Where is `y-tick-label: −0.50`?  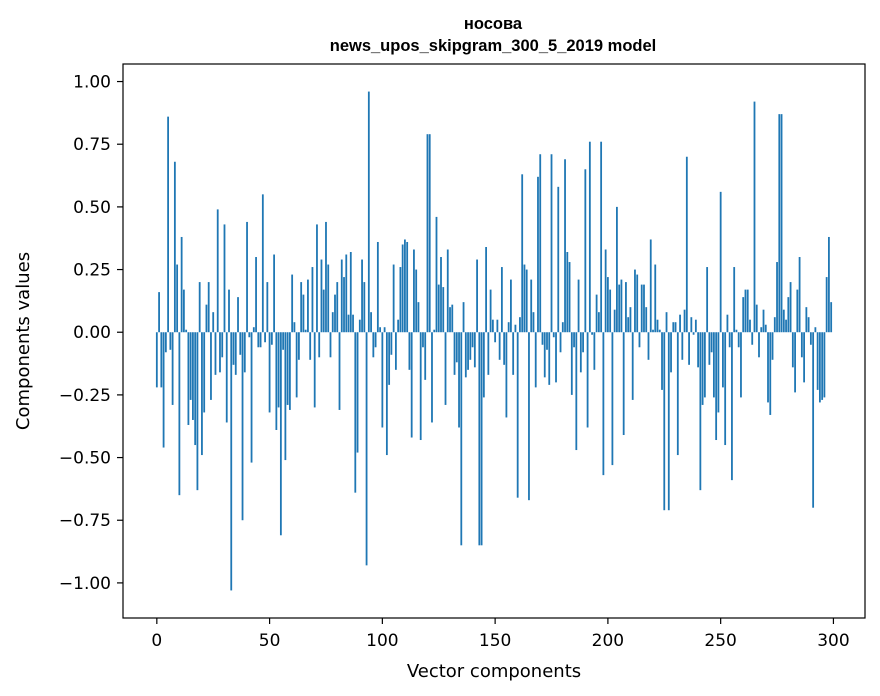
y-tick-label: −0.50 is located at coordinates (85, 459).